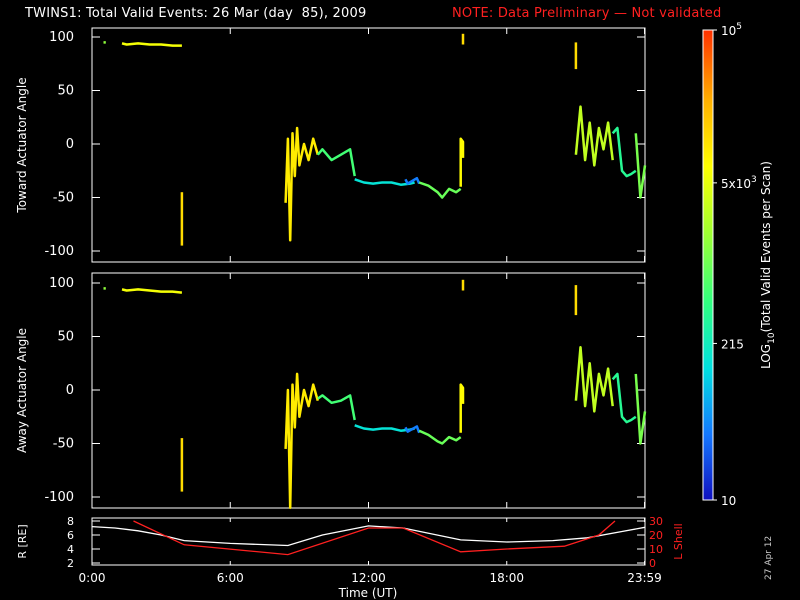 The image size is (800, 600). What do you see at coordinates (656, 549) in the screenshot?
I see `y2-tick-label: 10` at bounding box center [656, 549].